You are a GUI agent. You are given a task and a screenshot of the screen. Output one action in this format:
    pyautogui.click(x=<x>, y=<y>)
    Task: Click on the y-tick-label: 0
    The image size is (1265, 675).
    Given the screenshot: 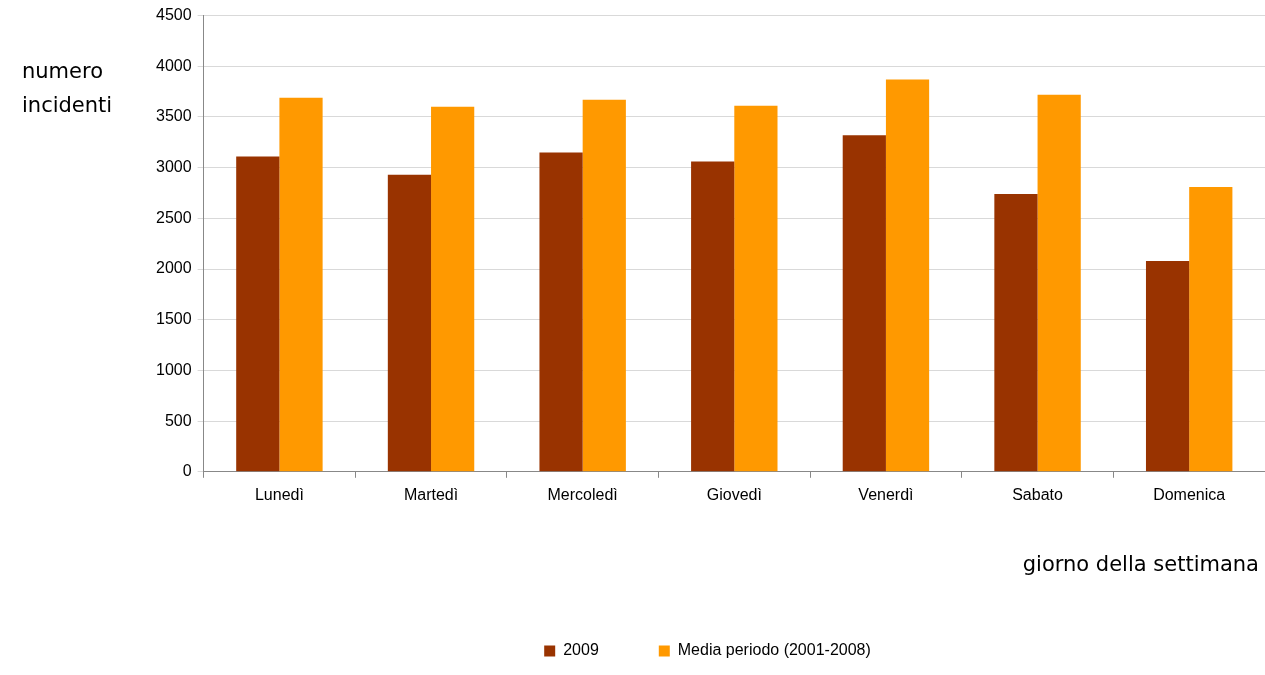 What is the action you would take?
    pyautogui.click(x=187, y=471)
    